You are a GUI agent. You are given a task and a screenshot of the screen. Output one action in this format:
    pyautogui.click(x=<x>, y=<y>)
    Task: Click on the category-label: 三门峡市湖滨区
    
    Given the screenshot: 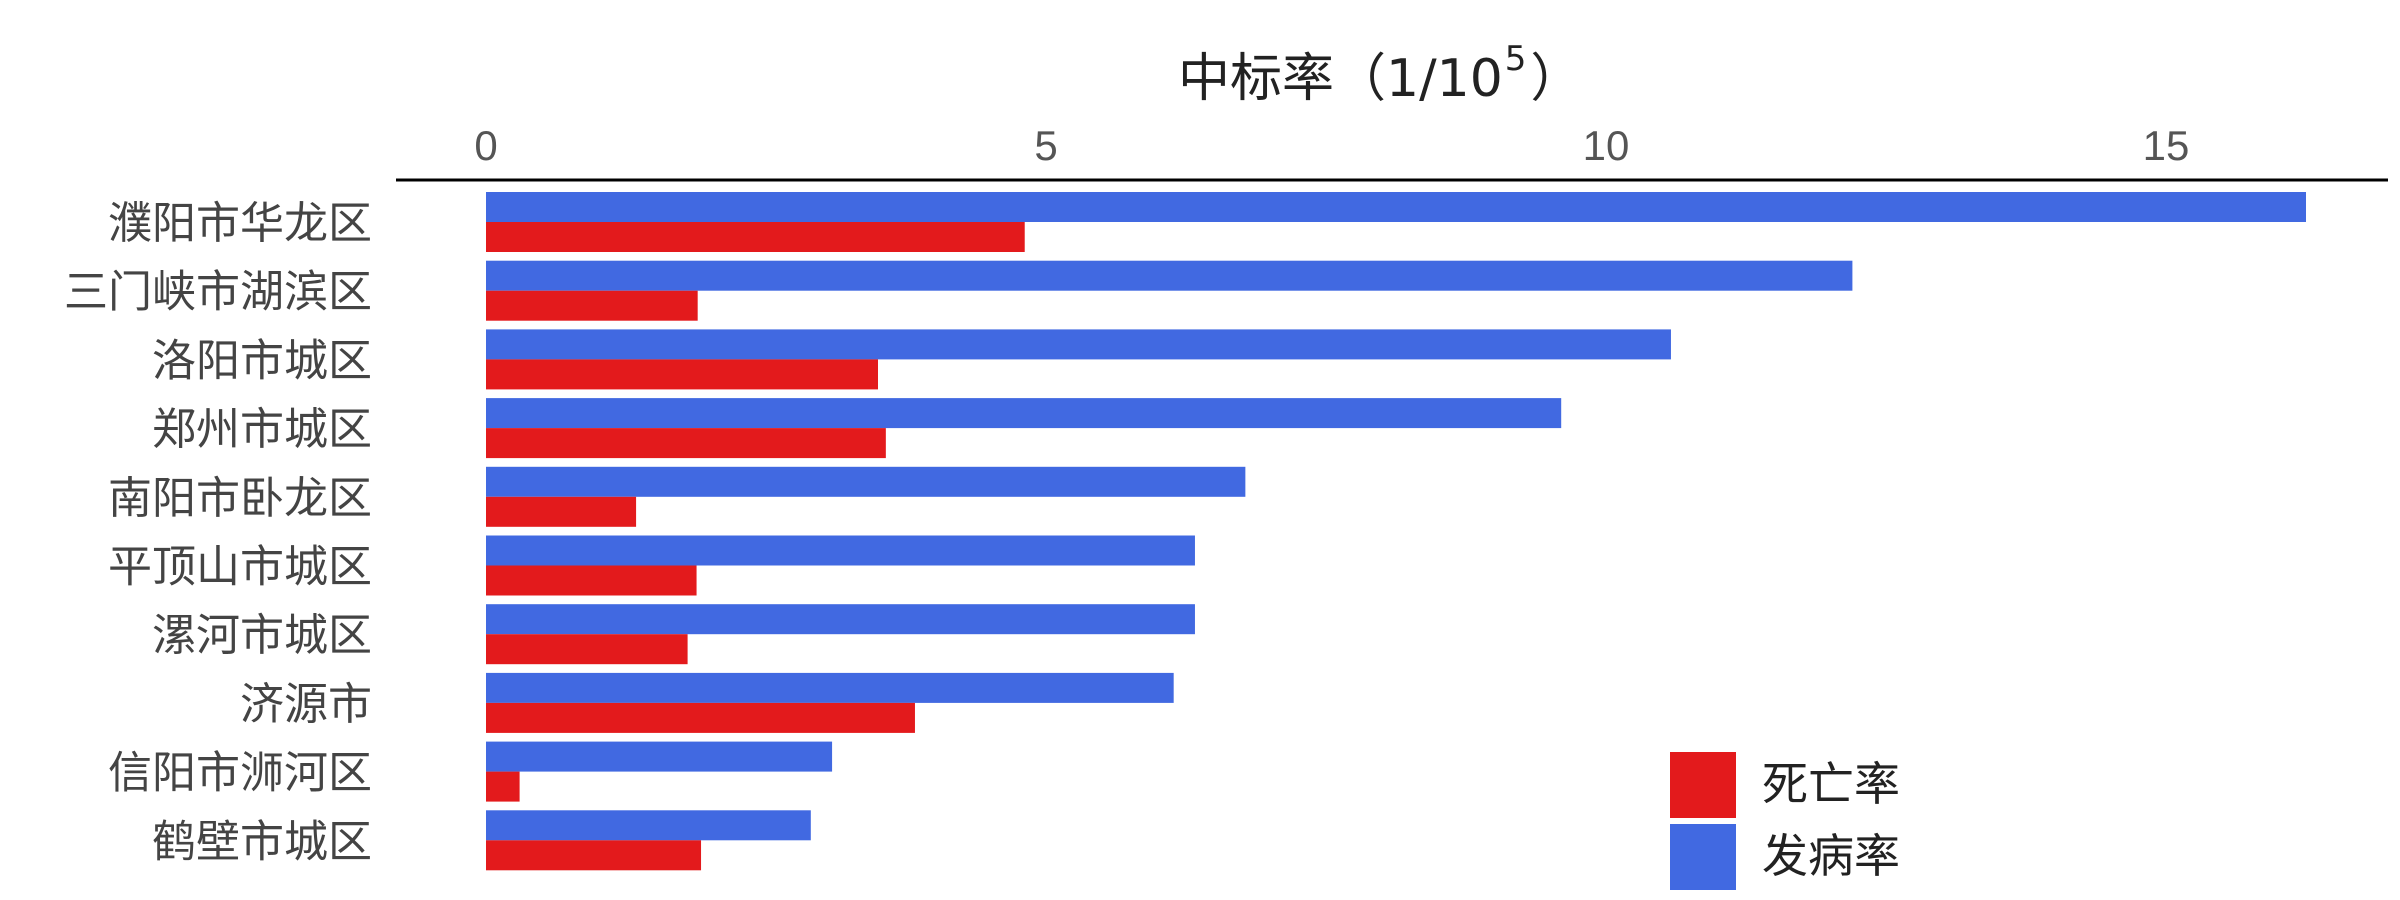 What is the action you would take?
    pyautogui.click(x=218, y=292)
    